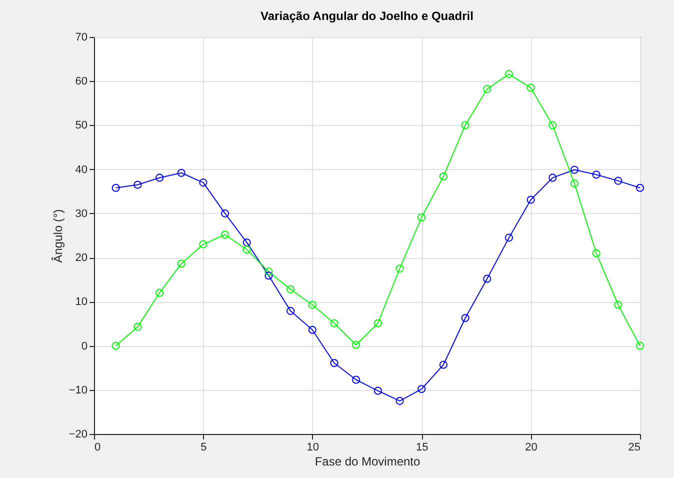  I want to click on y-tick-label: 60, so click(81, 82).